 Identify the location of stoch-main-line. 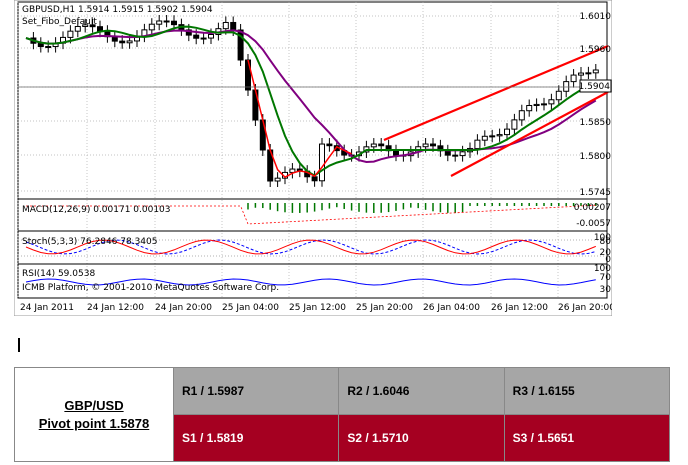
(310, 247).